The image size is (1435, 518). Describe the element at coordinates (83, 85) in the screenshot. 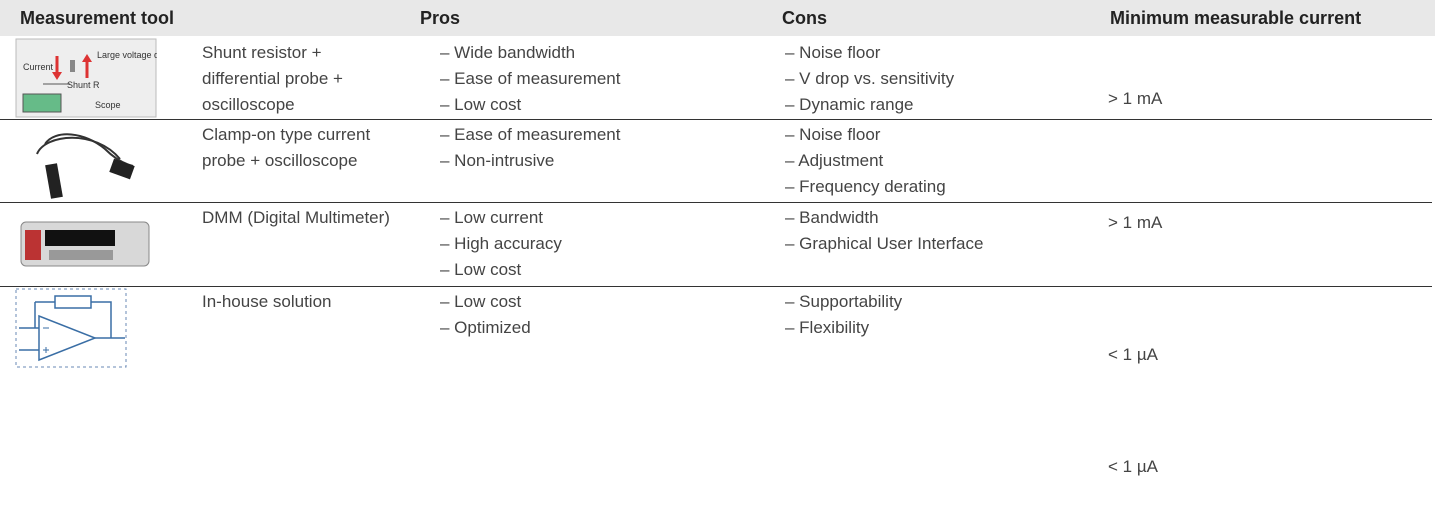

I see `icon-label: Shunt R` at that location.